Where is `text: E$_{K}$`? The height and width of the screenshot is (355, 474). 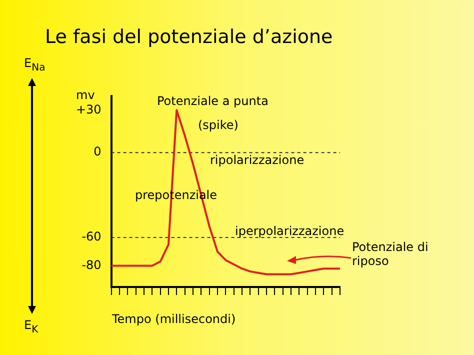
text: E$_{K}$ is located at coordinates (31, 327).